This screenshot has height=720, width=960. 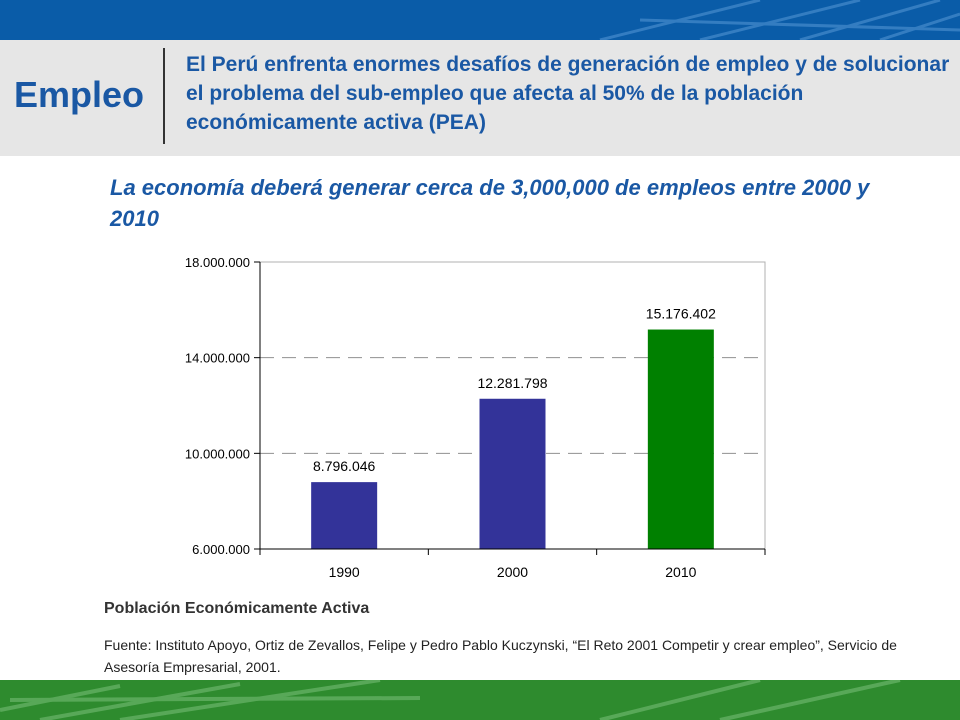 What do you see at coordinates (164, 96) in the screenshot?
I see `header-divider` at bounding box center [164, 96].